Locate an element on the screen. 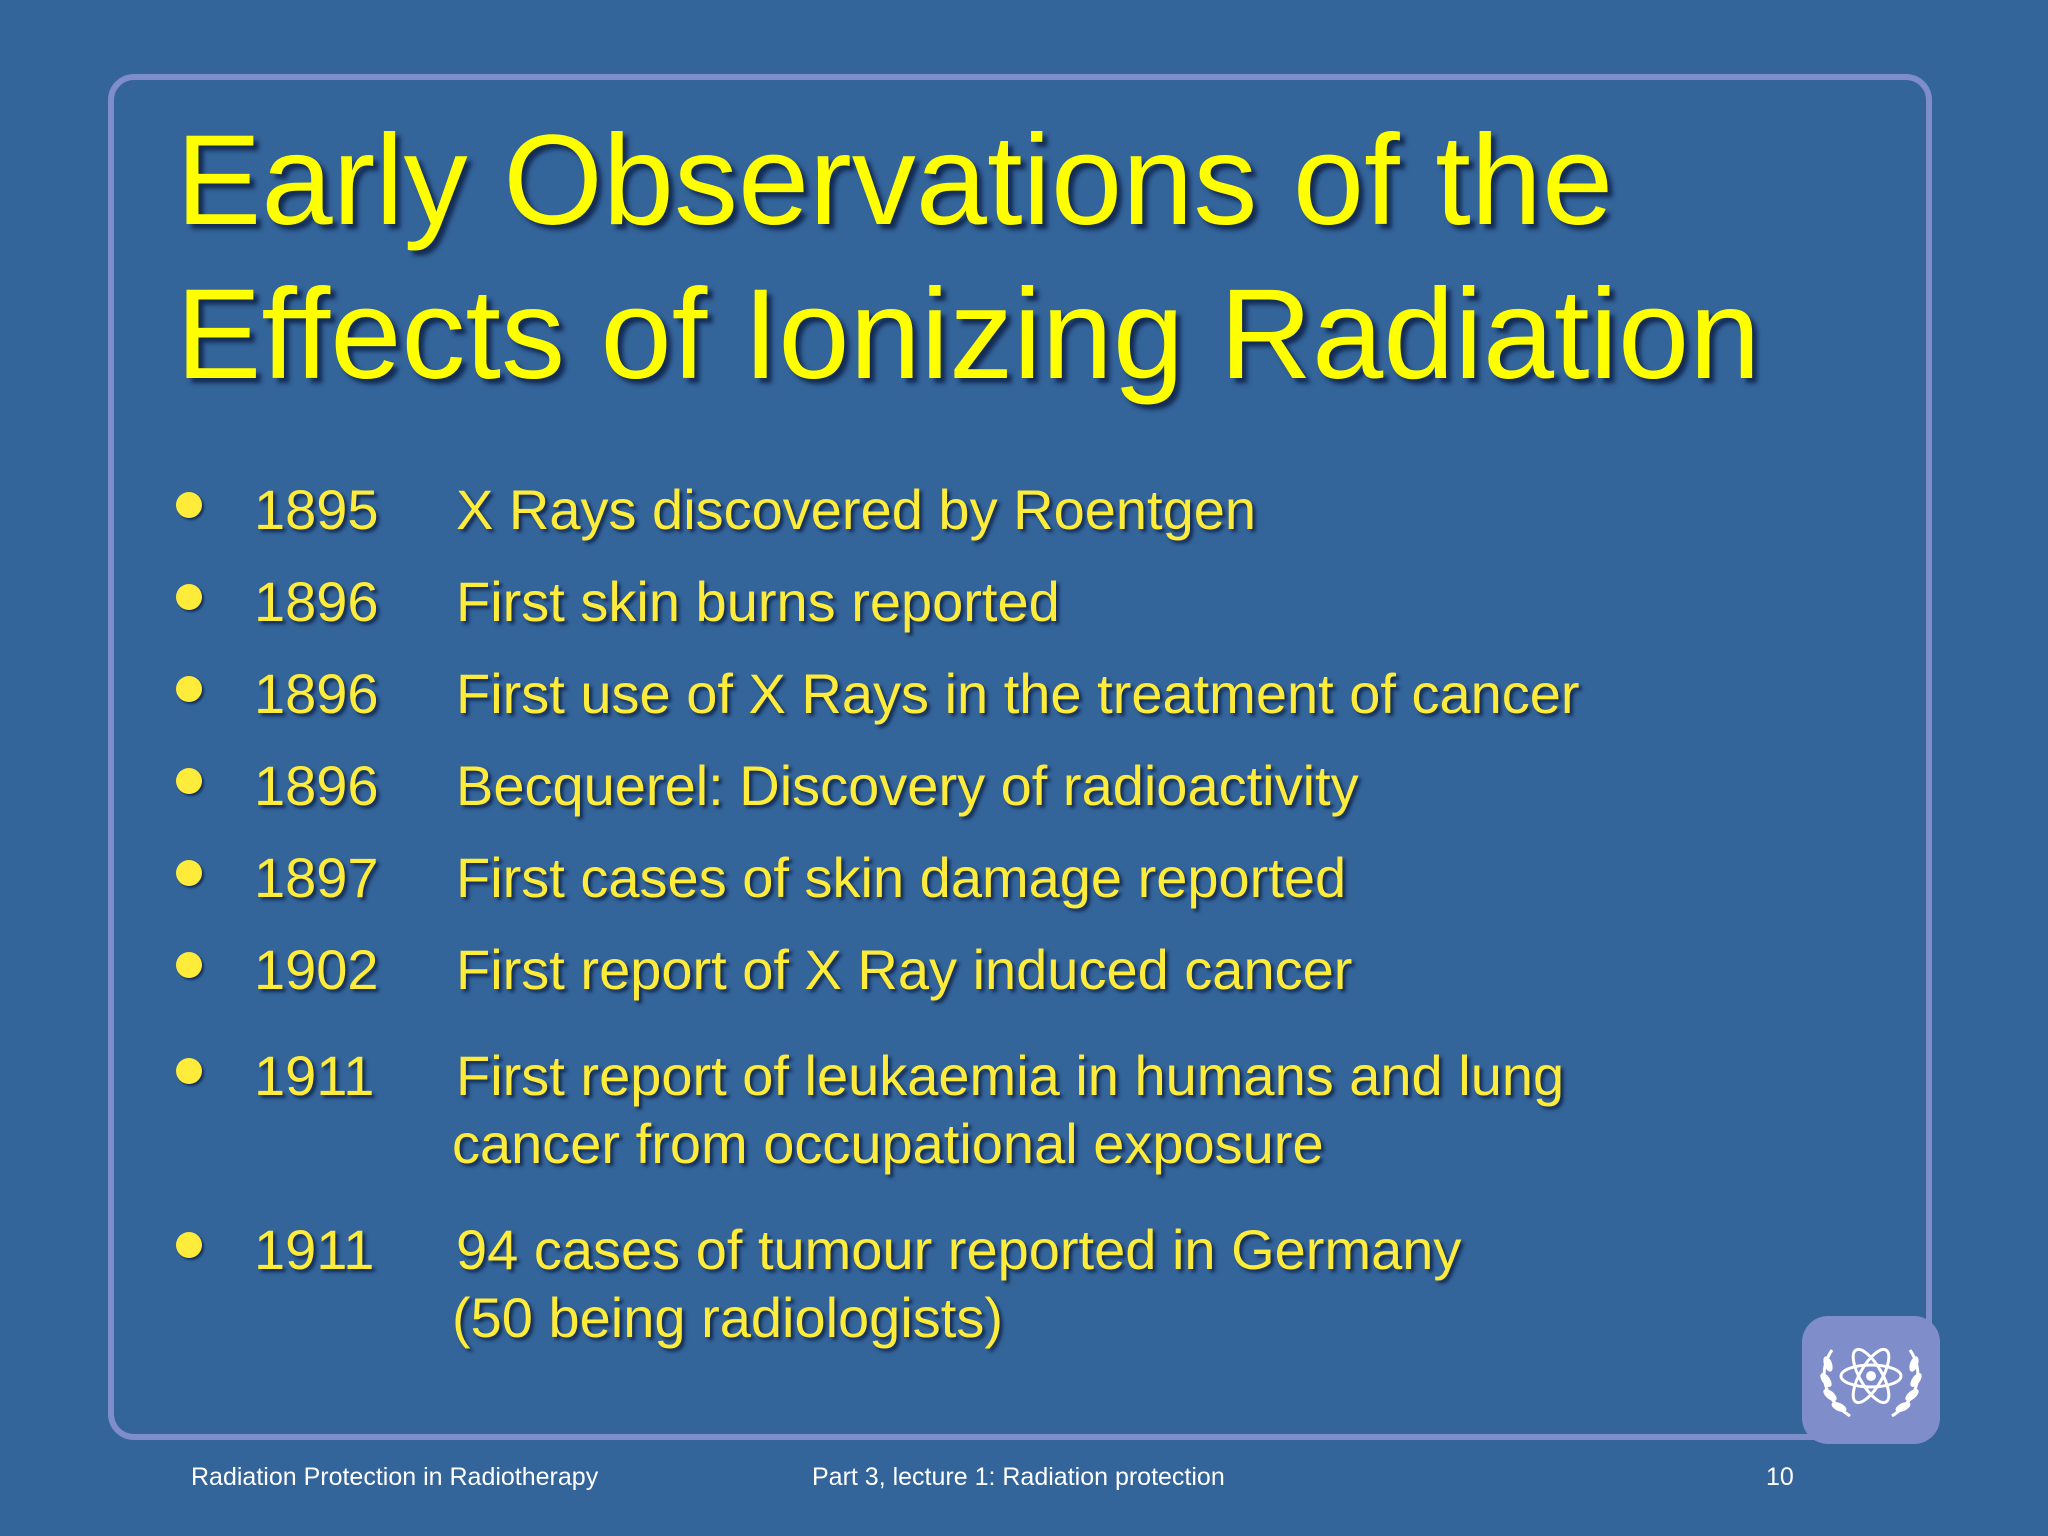  item-text: First skin burns reported is located at coordinates (758, 601).